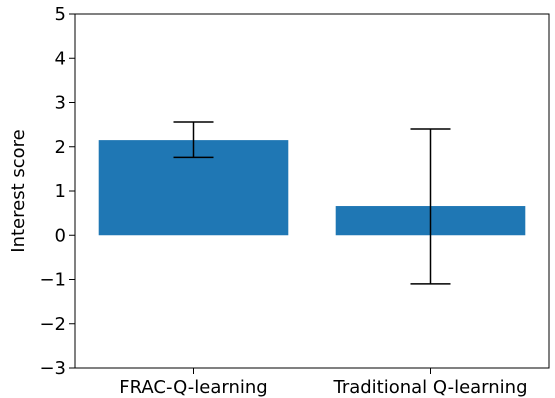 The height and width of the screenshot is (398, 555). I want to click on x-axis: FRAC-Q-learning Traditional Q-learning, so click(323, 383).